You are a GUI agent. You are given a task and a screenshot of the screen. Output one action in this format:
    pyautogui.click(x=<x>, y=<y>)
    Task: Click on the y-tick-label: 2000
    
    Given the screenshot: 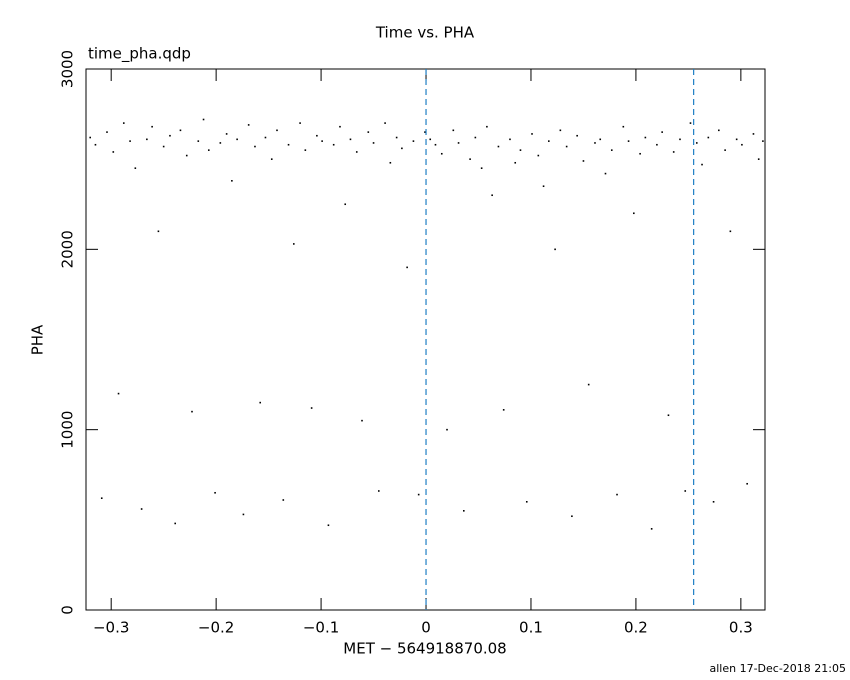 What is the action you would take?
    pyautogui.click(x=68, y=249)
    